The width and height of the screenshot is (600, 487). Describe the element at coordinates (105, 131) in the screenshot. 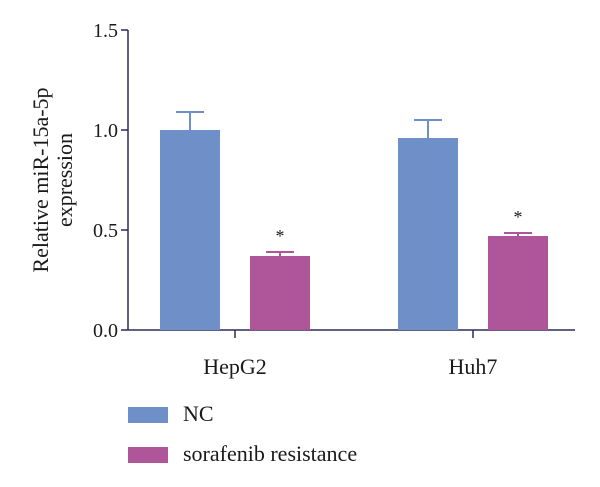

I see `y-tick-label: 1.0` at that location.